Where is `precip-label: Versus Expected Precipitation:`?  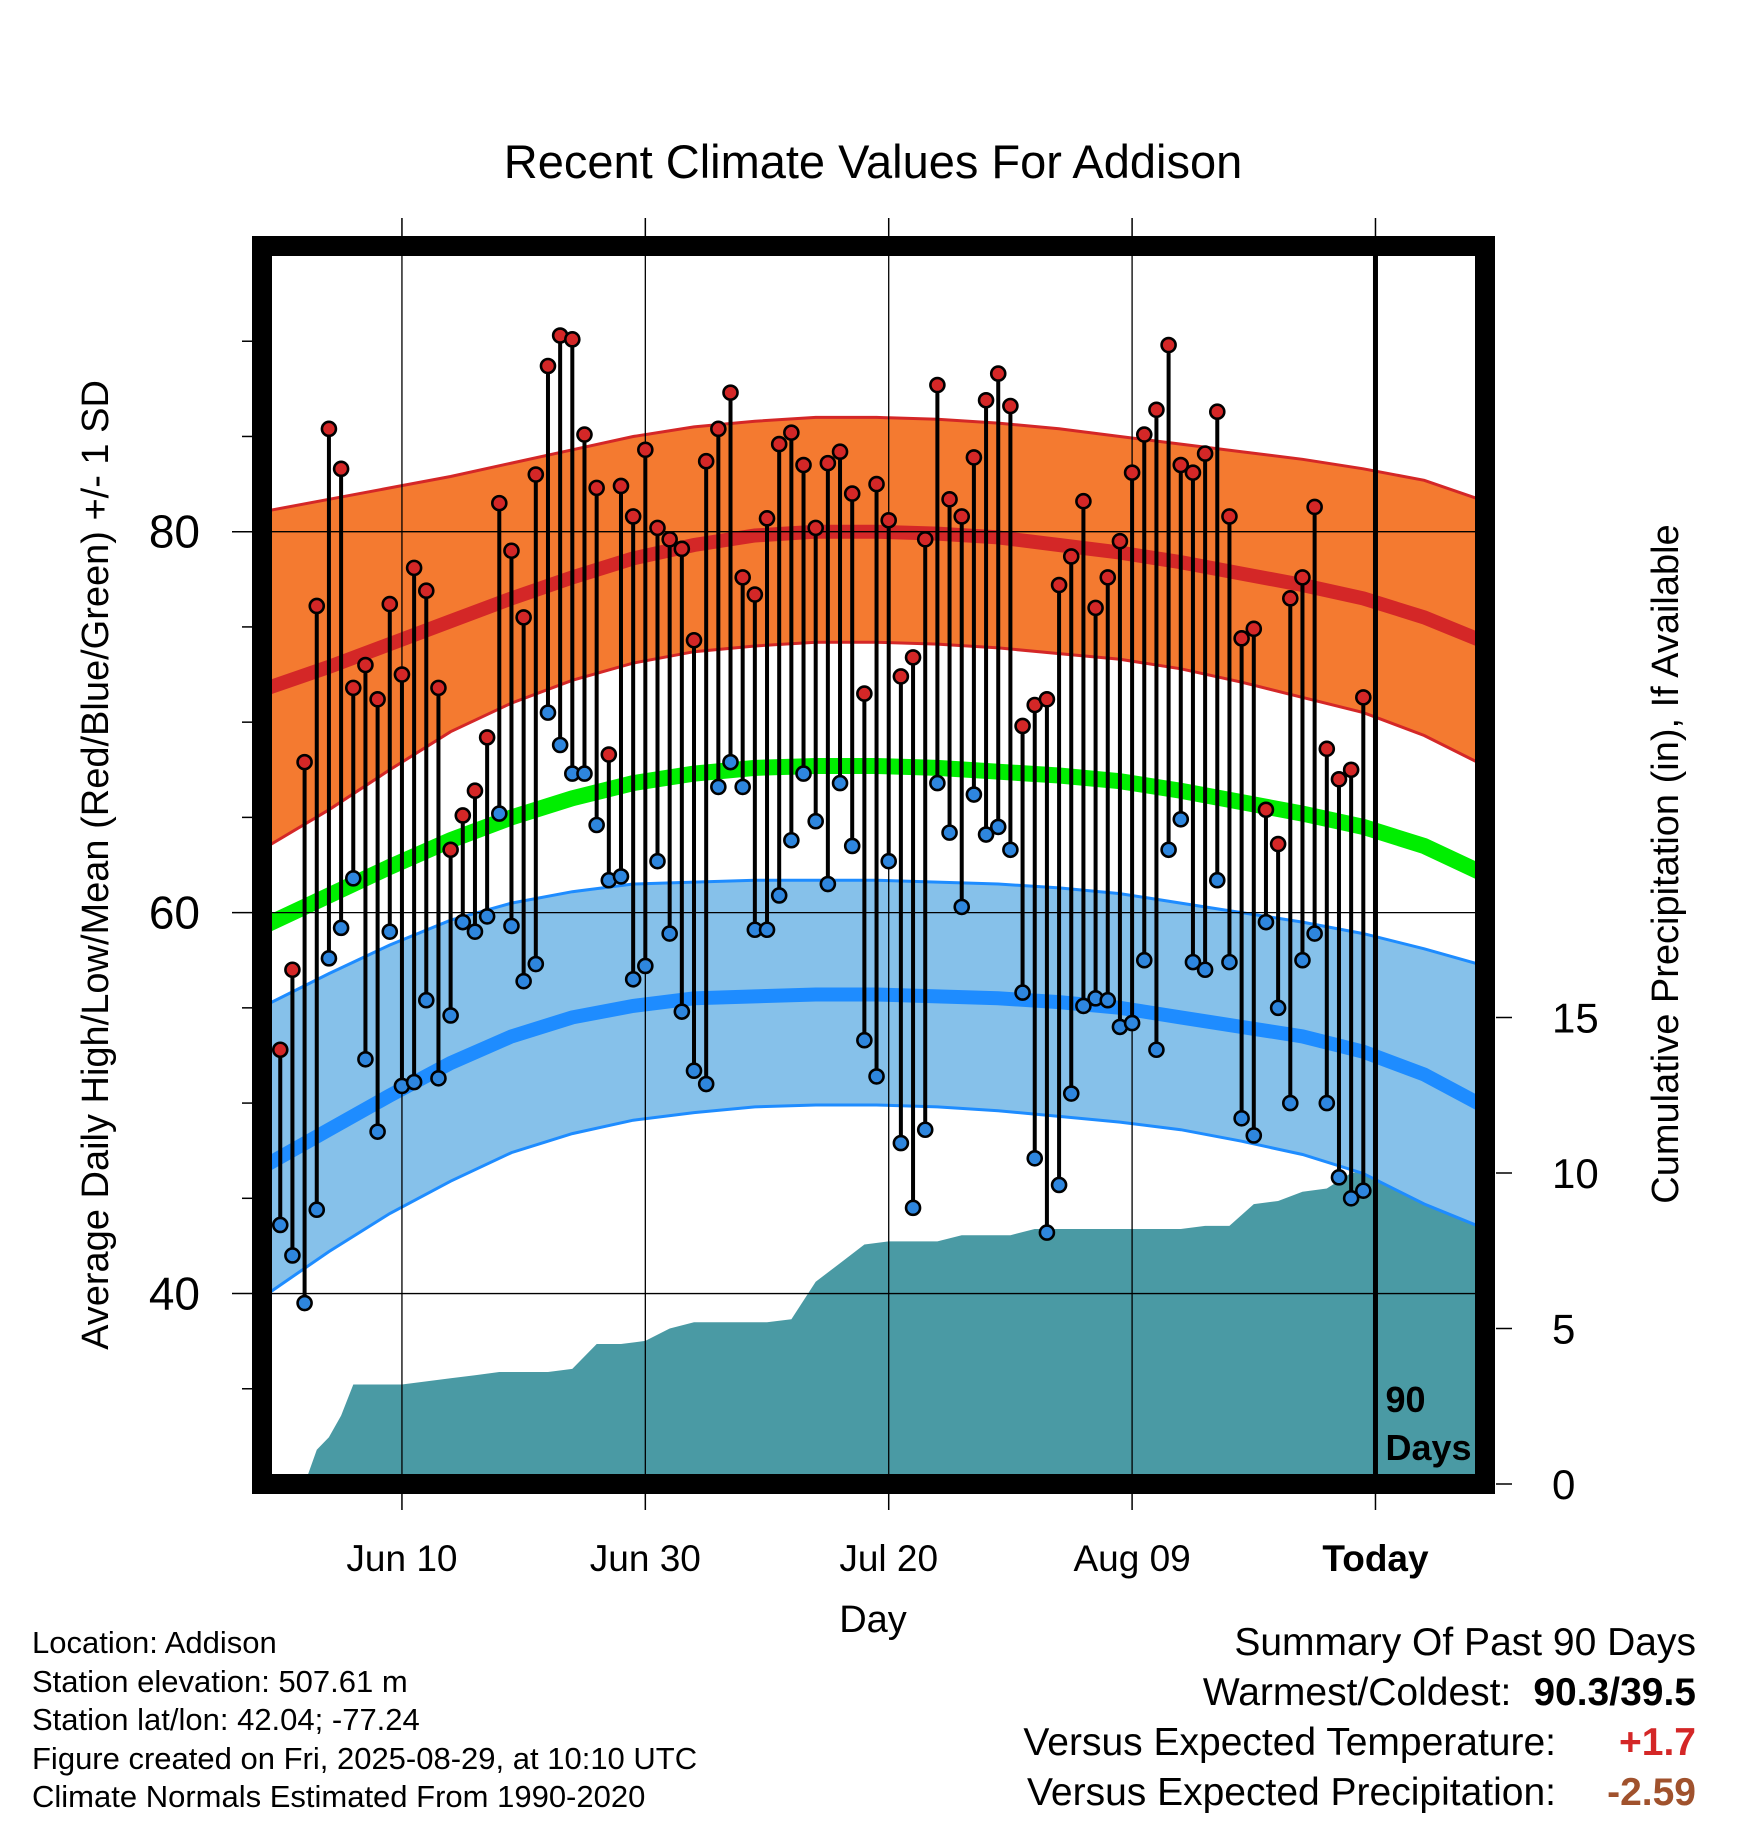
precip-label: Versus Expected Precipitation: is located at coordinates (1291, 1792).